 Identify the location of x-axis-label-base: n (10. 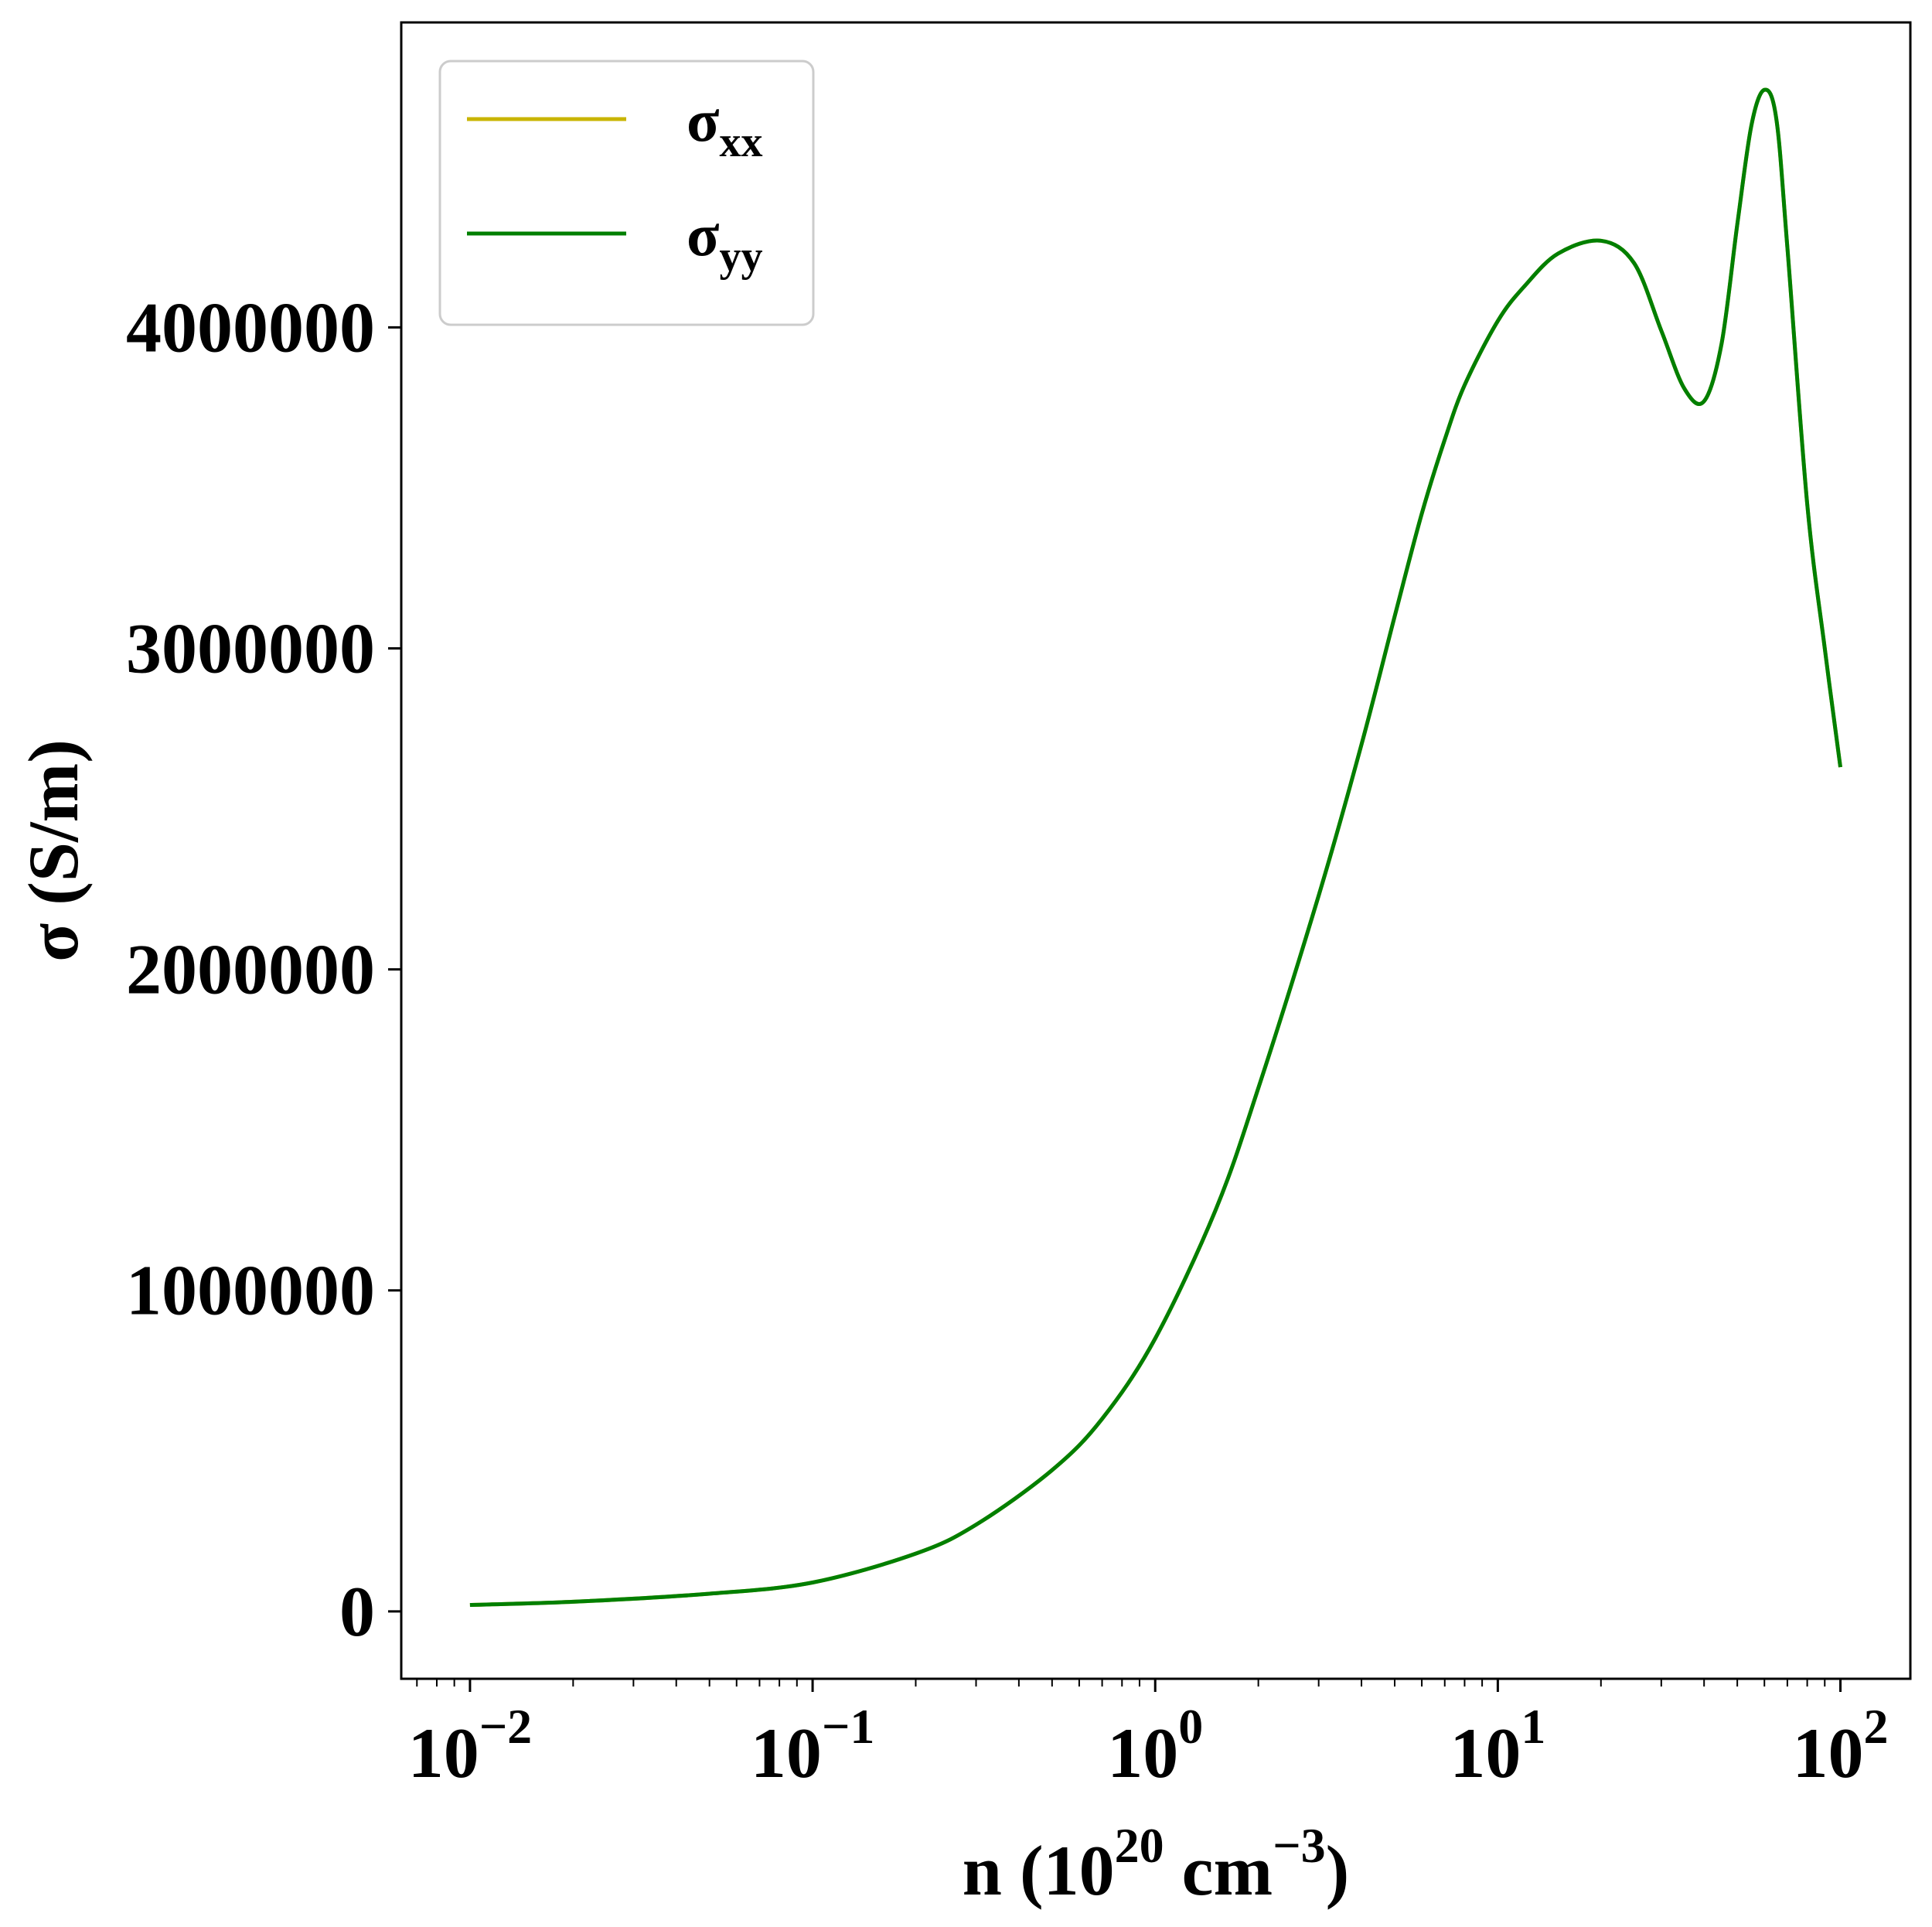
(1039, 1870).